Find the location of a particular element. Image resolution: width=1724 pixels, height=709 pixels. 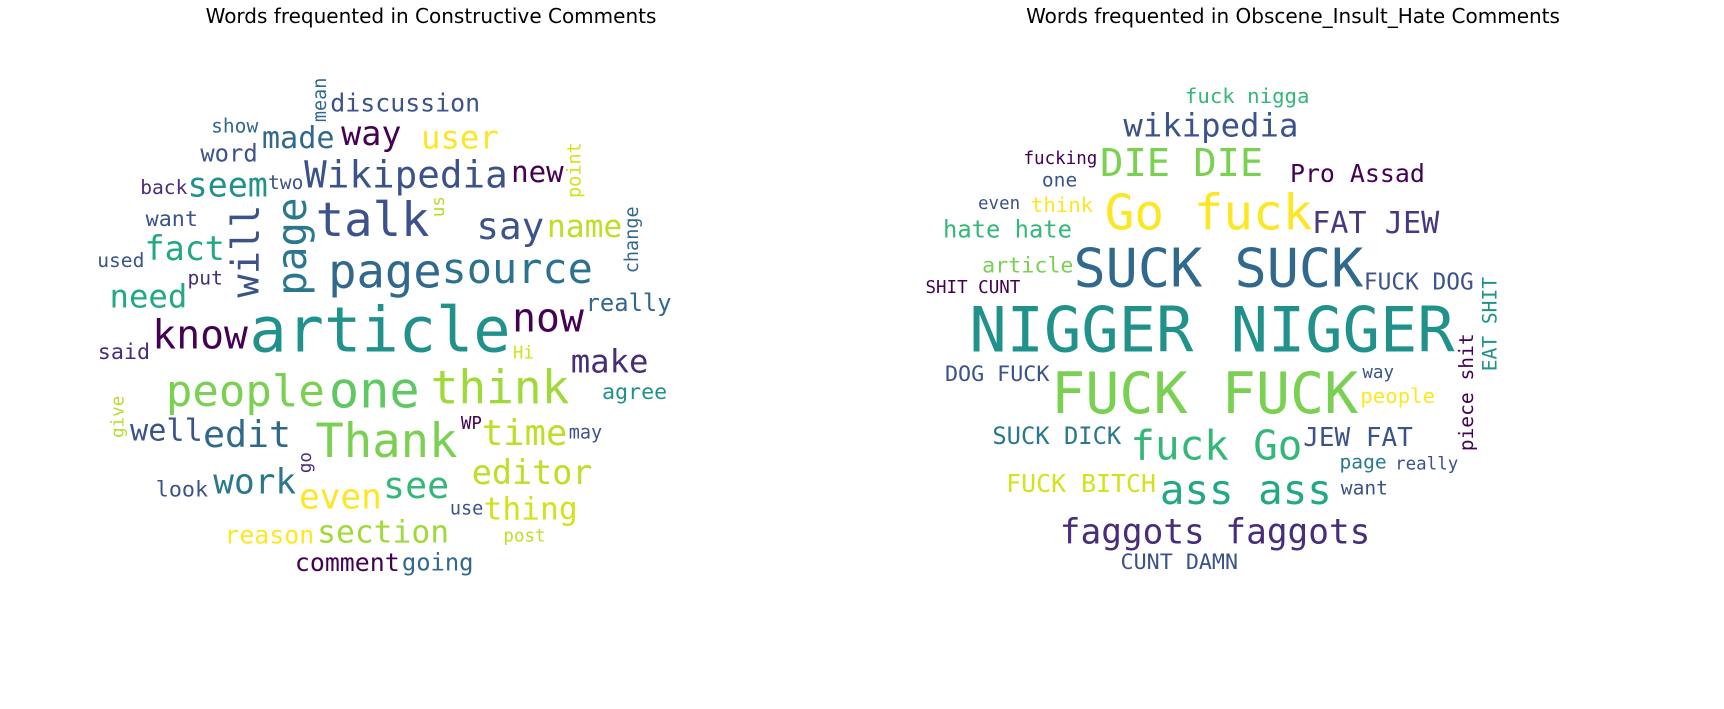

cloud-word: say is located at coordinates (510, 226).